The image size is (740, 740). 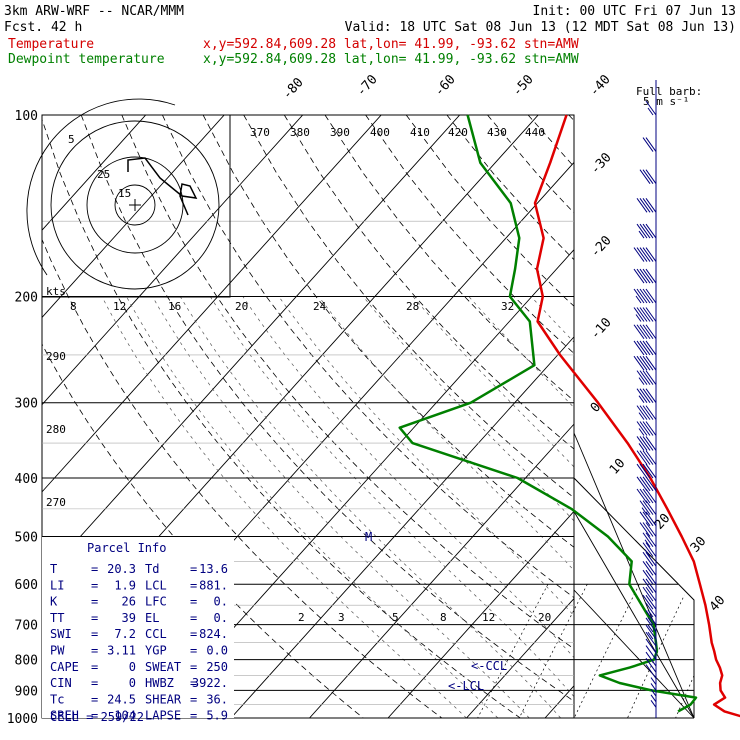 What do you see at coordinates (43, 27) in the screenshot?
I see `forecast-hour: Fcst. 42 h` at bounding box center [43, 27].